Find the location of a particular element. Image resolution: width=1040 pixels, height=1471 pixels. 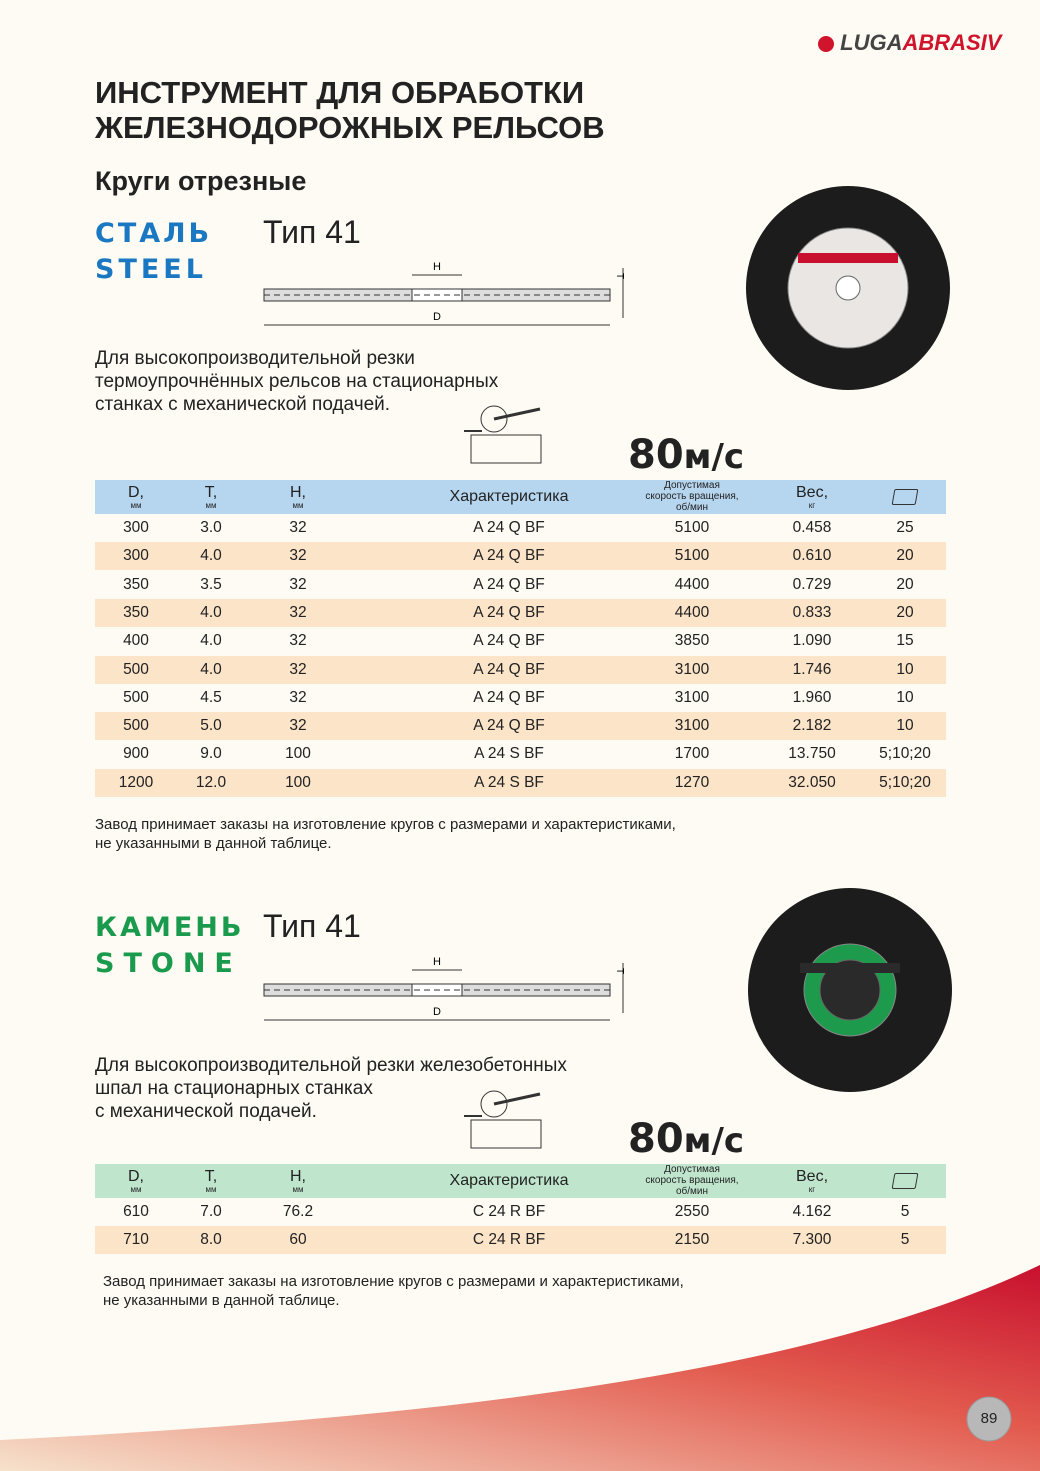

disc-photo is located at coordinates (850, 990).